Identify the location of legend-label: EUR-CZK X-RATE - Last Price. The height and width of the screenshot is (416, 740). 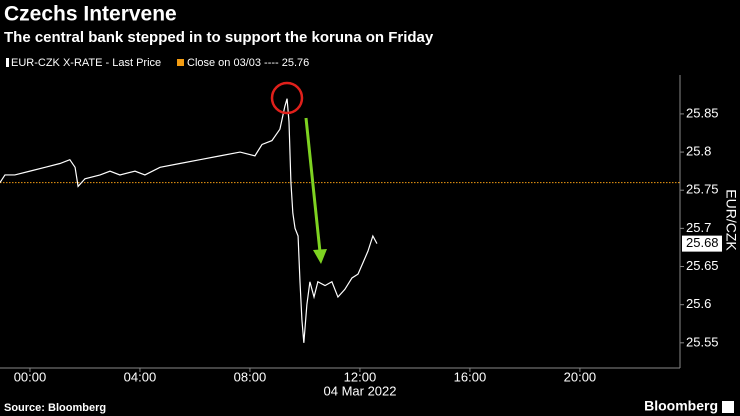
(86, 63).